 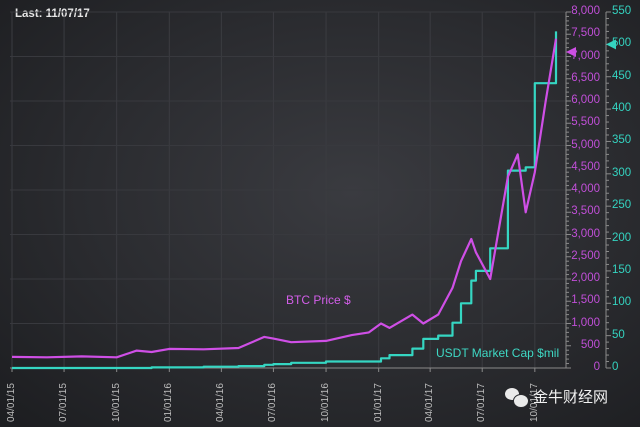 I want to click on left-axis-tick: 8,000, so click(x=585, y=11).